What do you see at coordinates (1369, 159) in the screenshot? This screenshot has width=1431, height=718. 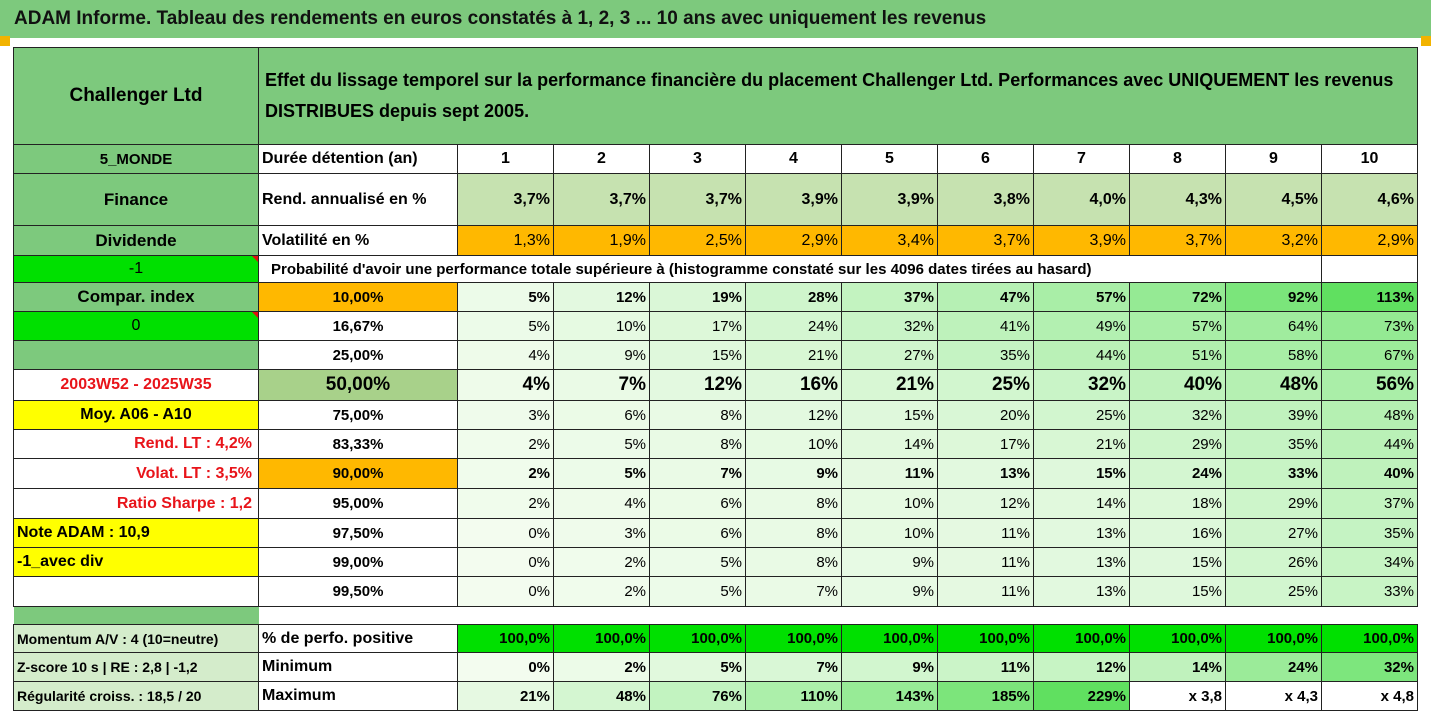 I see `year-header: 10` at bounding box center [1369, 159].